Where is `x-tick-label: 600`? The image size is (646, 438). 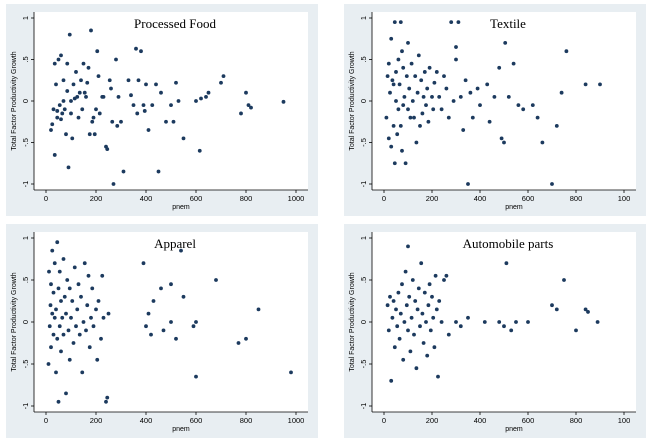
x-tick-label: 600 is located at coordinates (196, 420).